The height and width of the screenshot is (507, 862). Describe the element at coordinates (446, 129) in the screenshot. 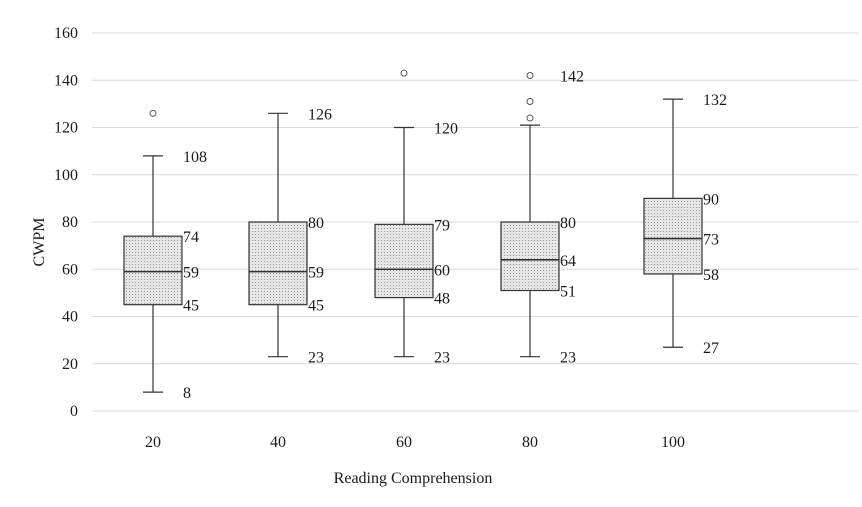

I see `data-label: 120` at that location.